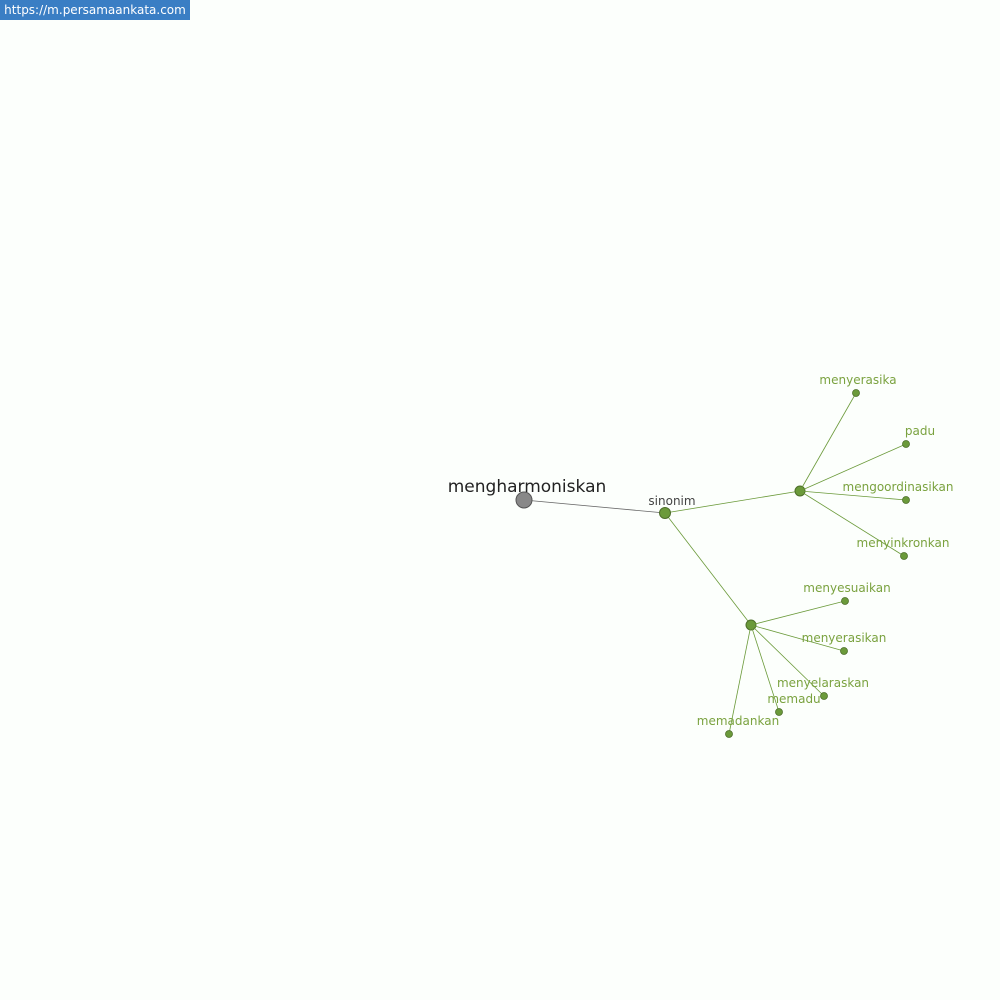 This screenshot has height=1000, width=1000. Describe the element at coordinates (846, 588) in the screenshot. I see `word-label: menyesuaikan` at that location.